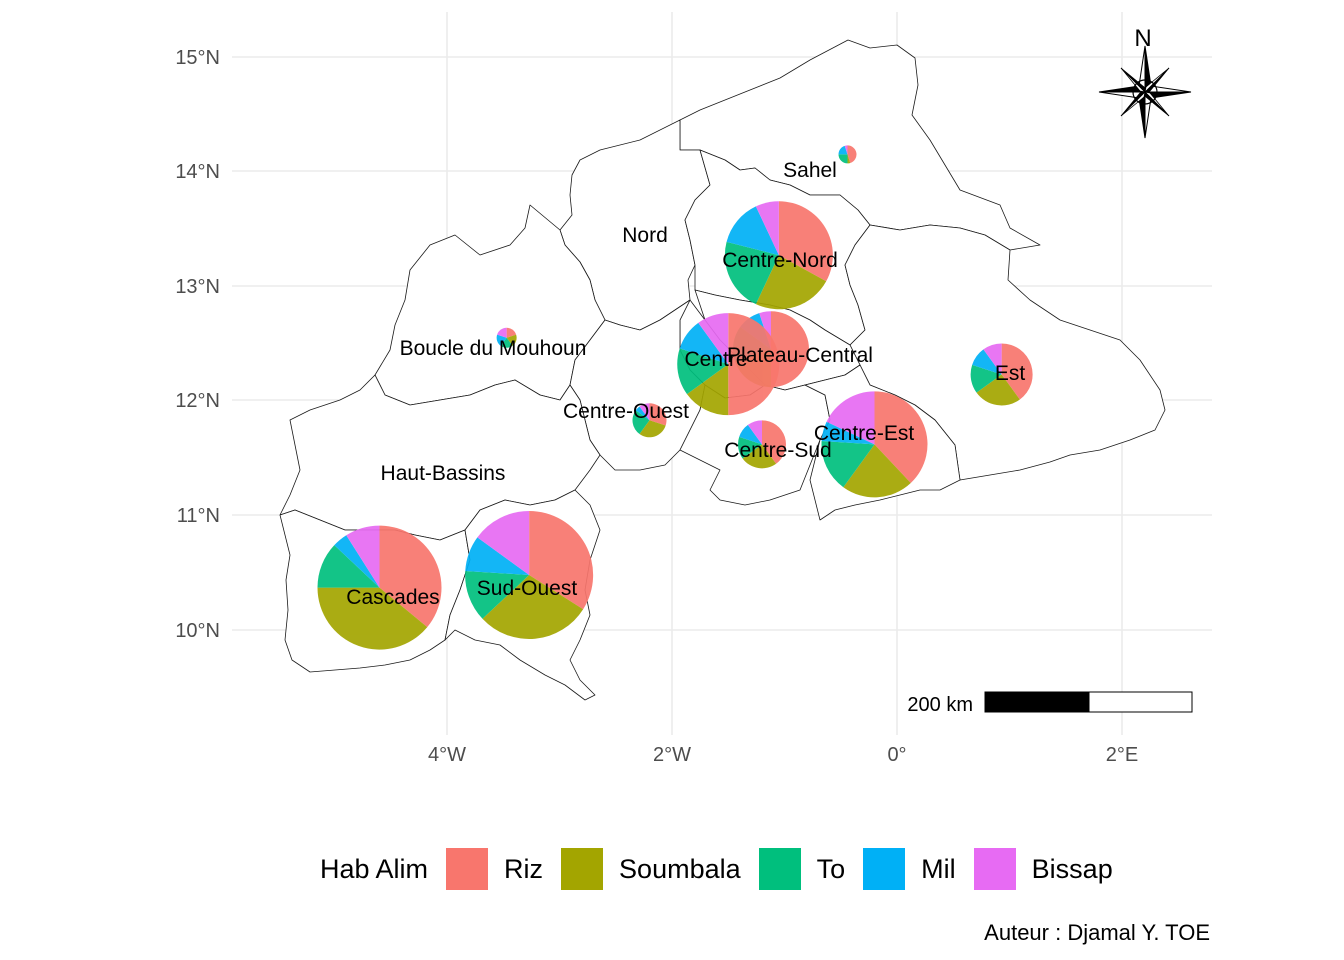 This screenshot has height=960, width=1344. What do you see at coordinates (493, 348) in the screenshot?
I see `region-label-boucle-du-mouhoun: Boucle du Mouhoun` at bounding box center [493, 348].